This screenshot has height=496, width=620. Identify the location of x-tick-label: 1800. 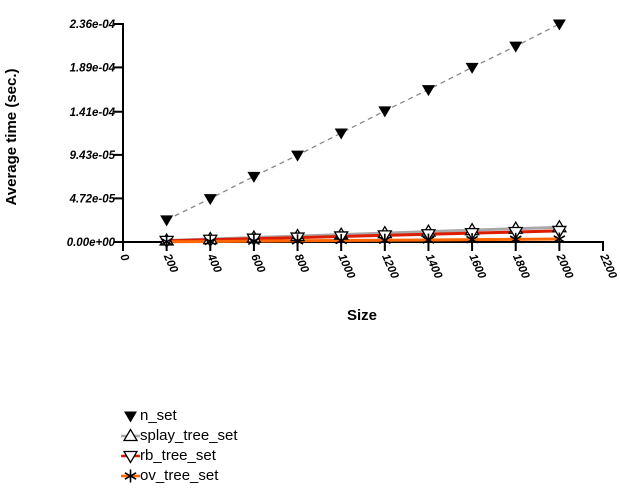
(521, 266).